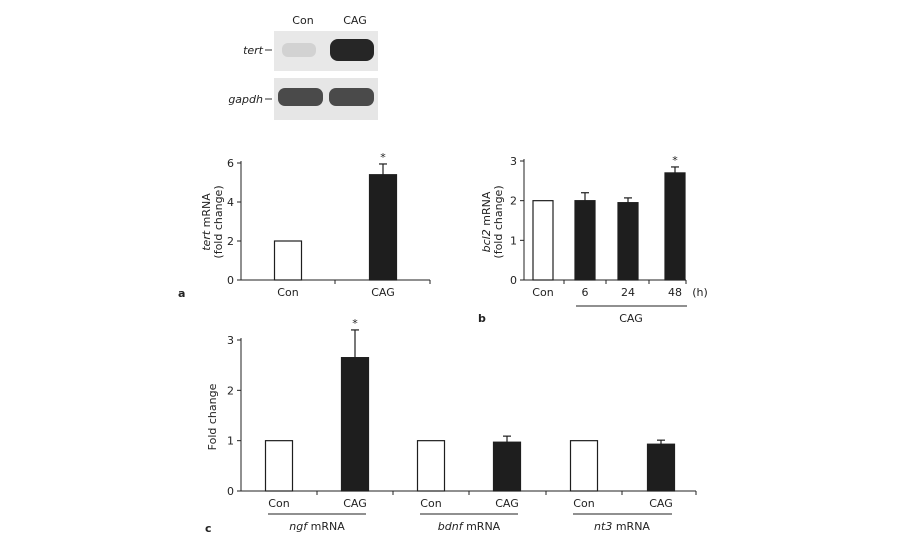  Describe the element at coordinates (212, 221) in the screenshot. I see `y-axis-label: tert mRNA(fold change)` at that location.